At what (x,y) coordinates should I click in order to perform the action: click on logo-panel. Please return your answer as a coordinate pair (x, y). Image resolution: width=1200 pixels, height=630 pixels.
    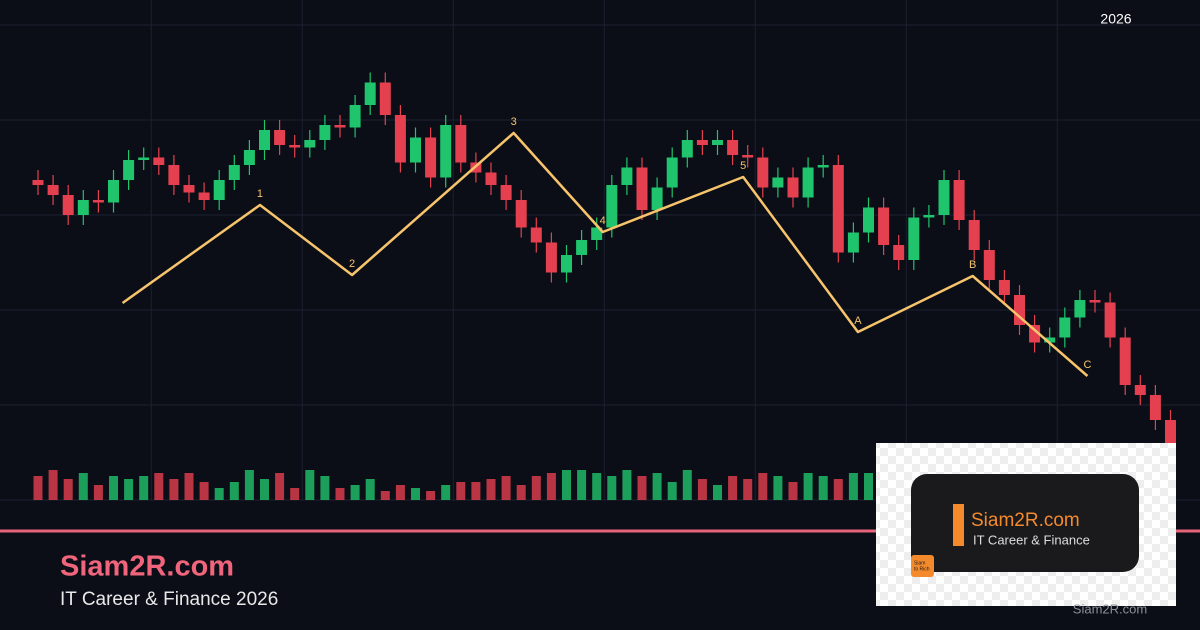
    Looking at the image, I should click on (1025, 523).